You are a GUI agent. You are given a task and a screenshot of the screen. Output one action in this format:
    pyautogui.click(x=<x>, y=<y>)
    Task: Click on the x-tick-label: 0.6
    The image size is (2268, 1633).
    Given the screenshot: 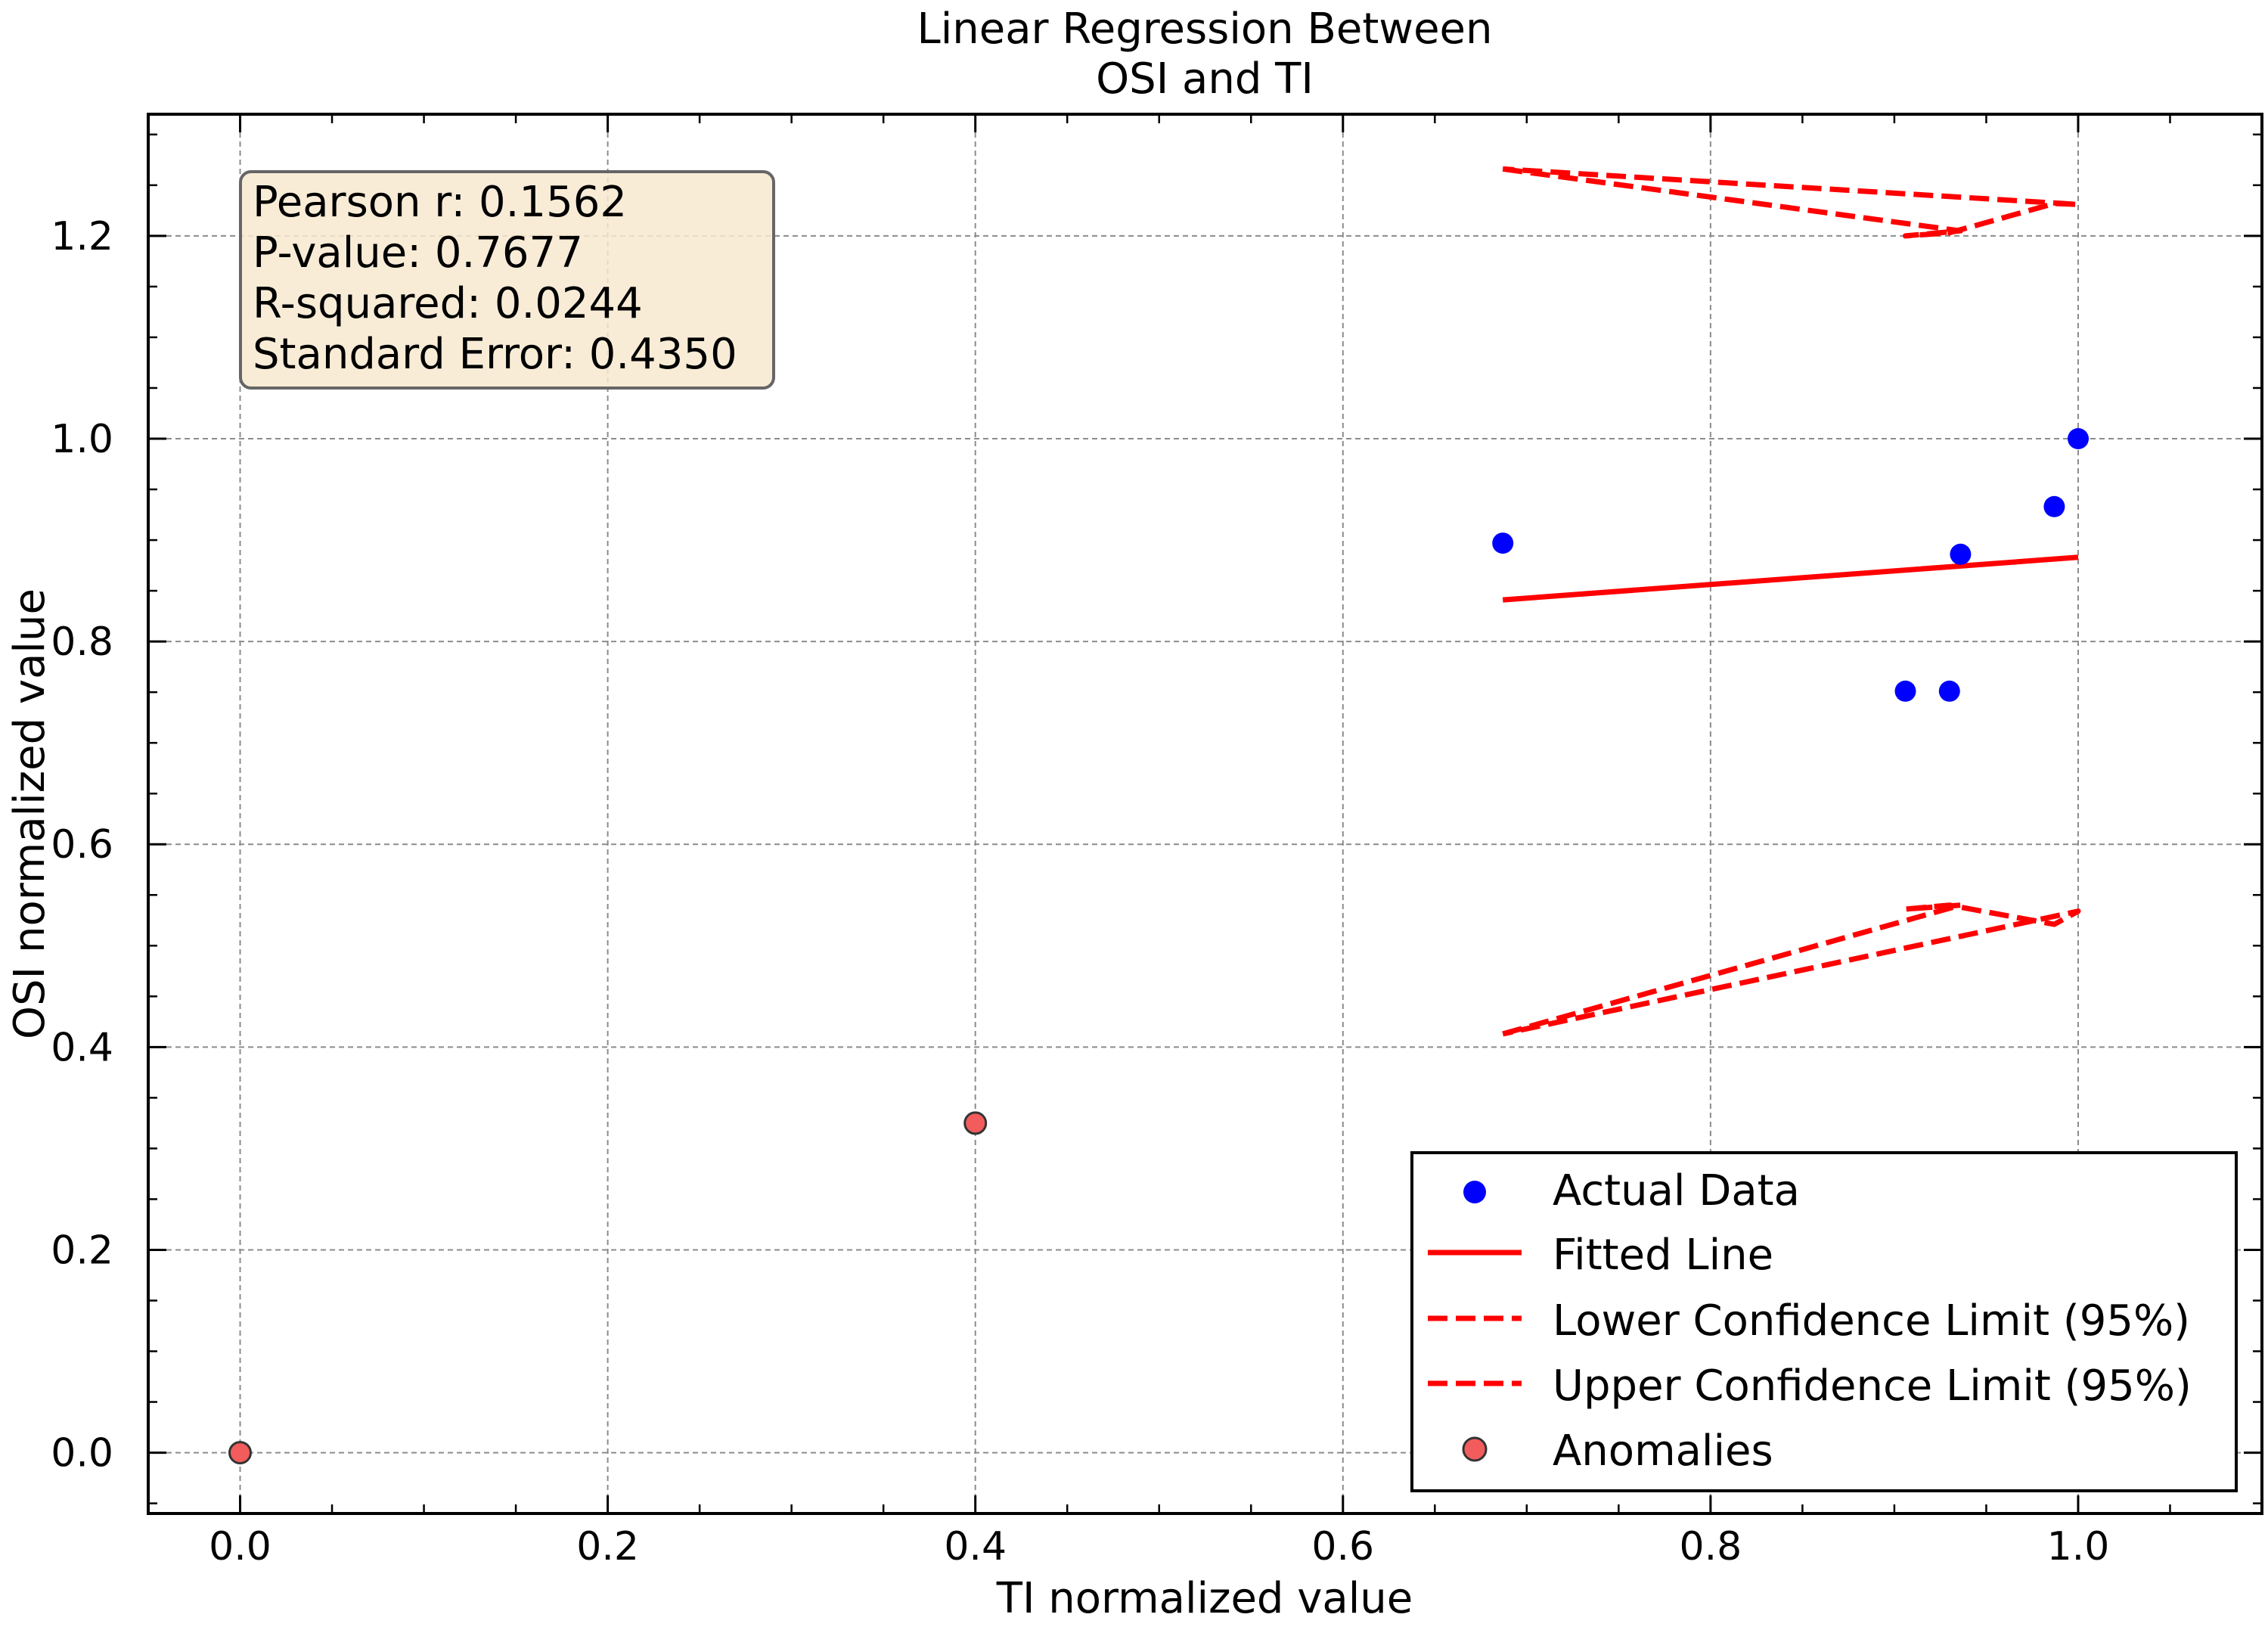 What is the action you would take?
    pyautogui.click(x=1342, y=1546)
    